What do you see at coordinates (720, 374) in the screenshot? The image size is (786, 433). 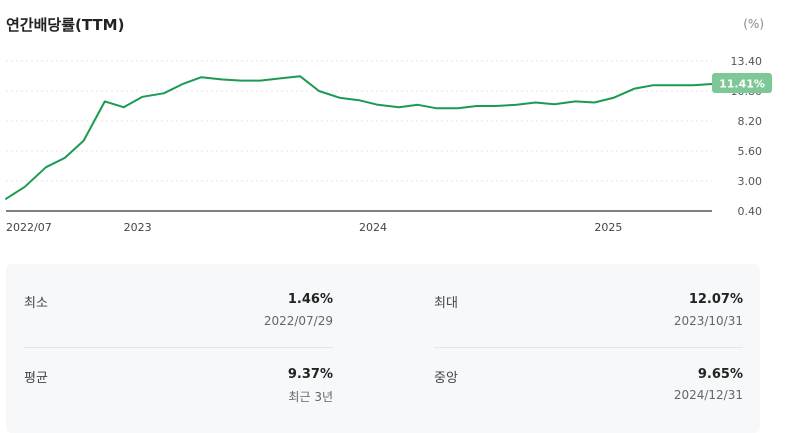 I see `stat-median-value: 9.65%` at bounding box center [720, 374].